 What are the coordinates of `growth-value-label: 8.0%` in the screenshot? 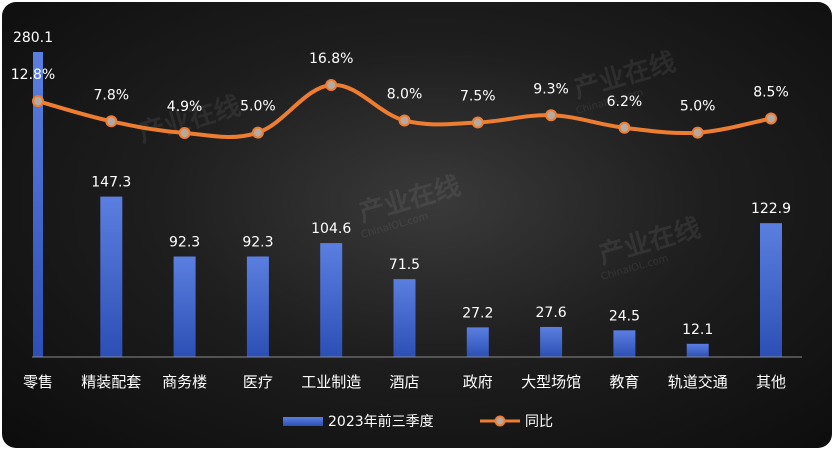 It's located at (405, 94).